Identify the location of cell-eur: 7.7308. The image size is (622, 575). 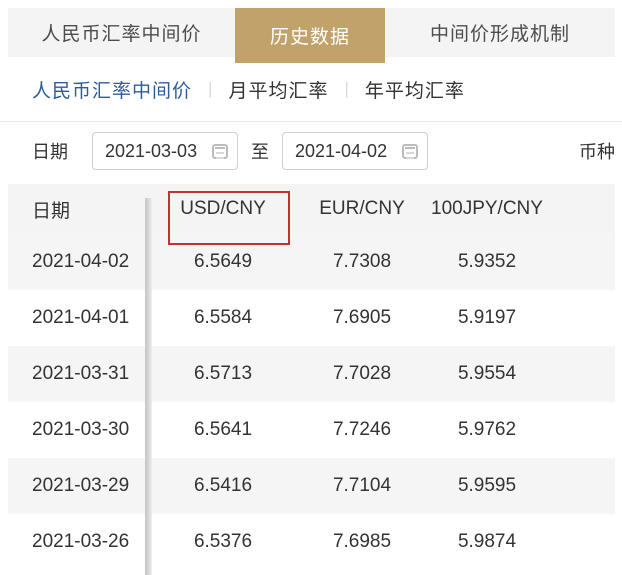
(362, 261).